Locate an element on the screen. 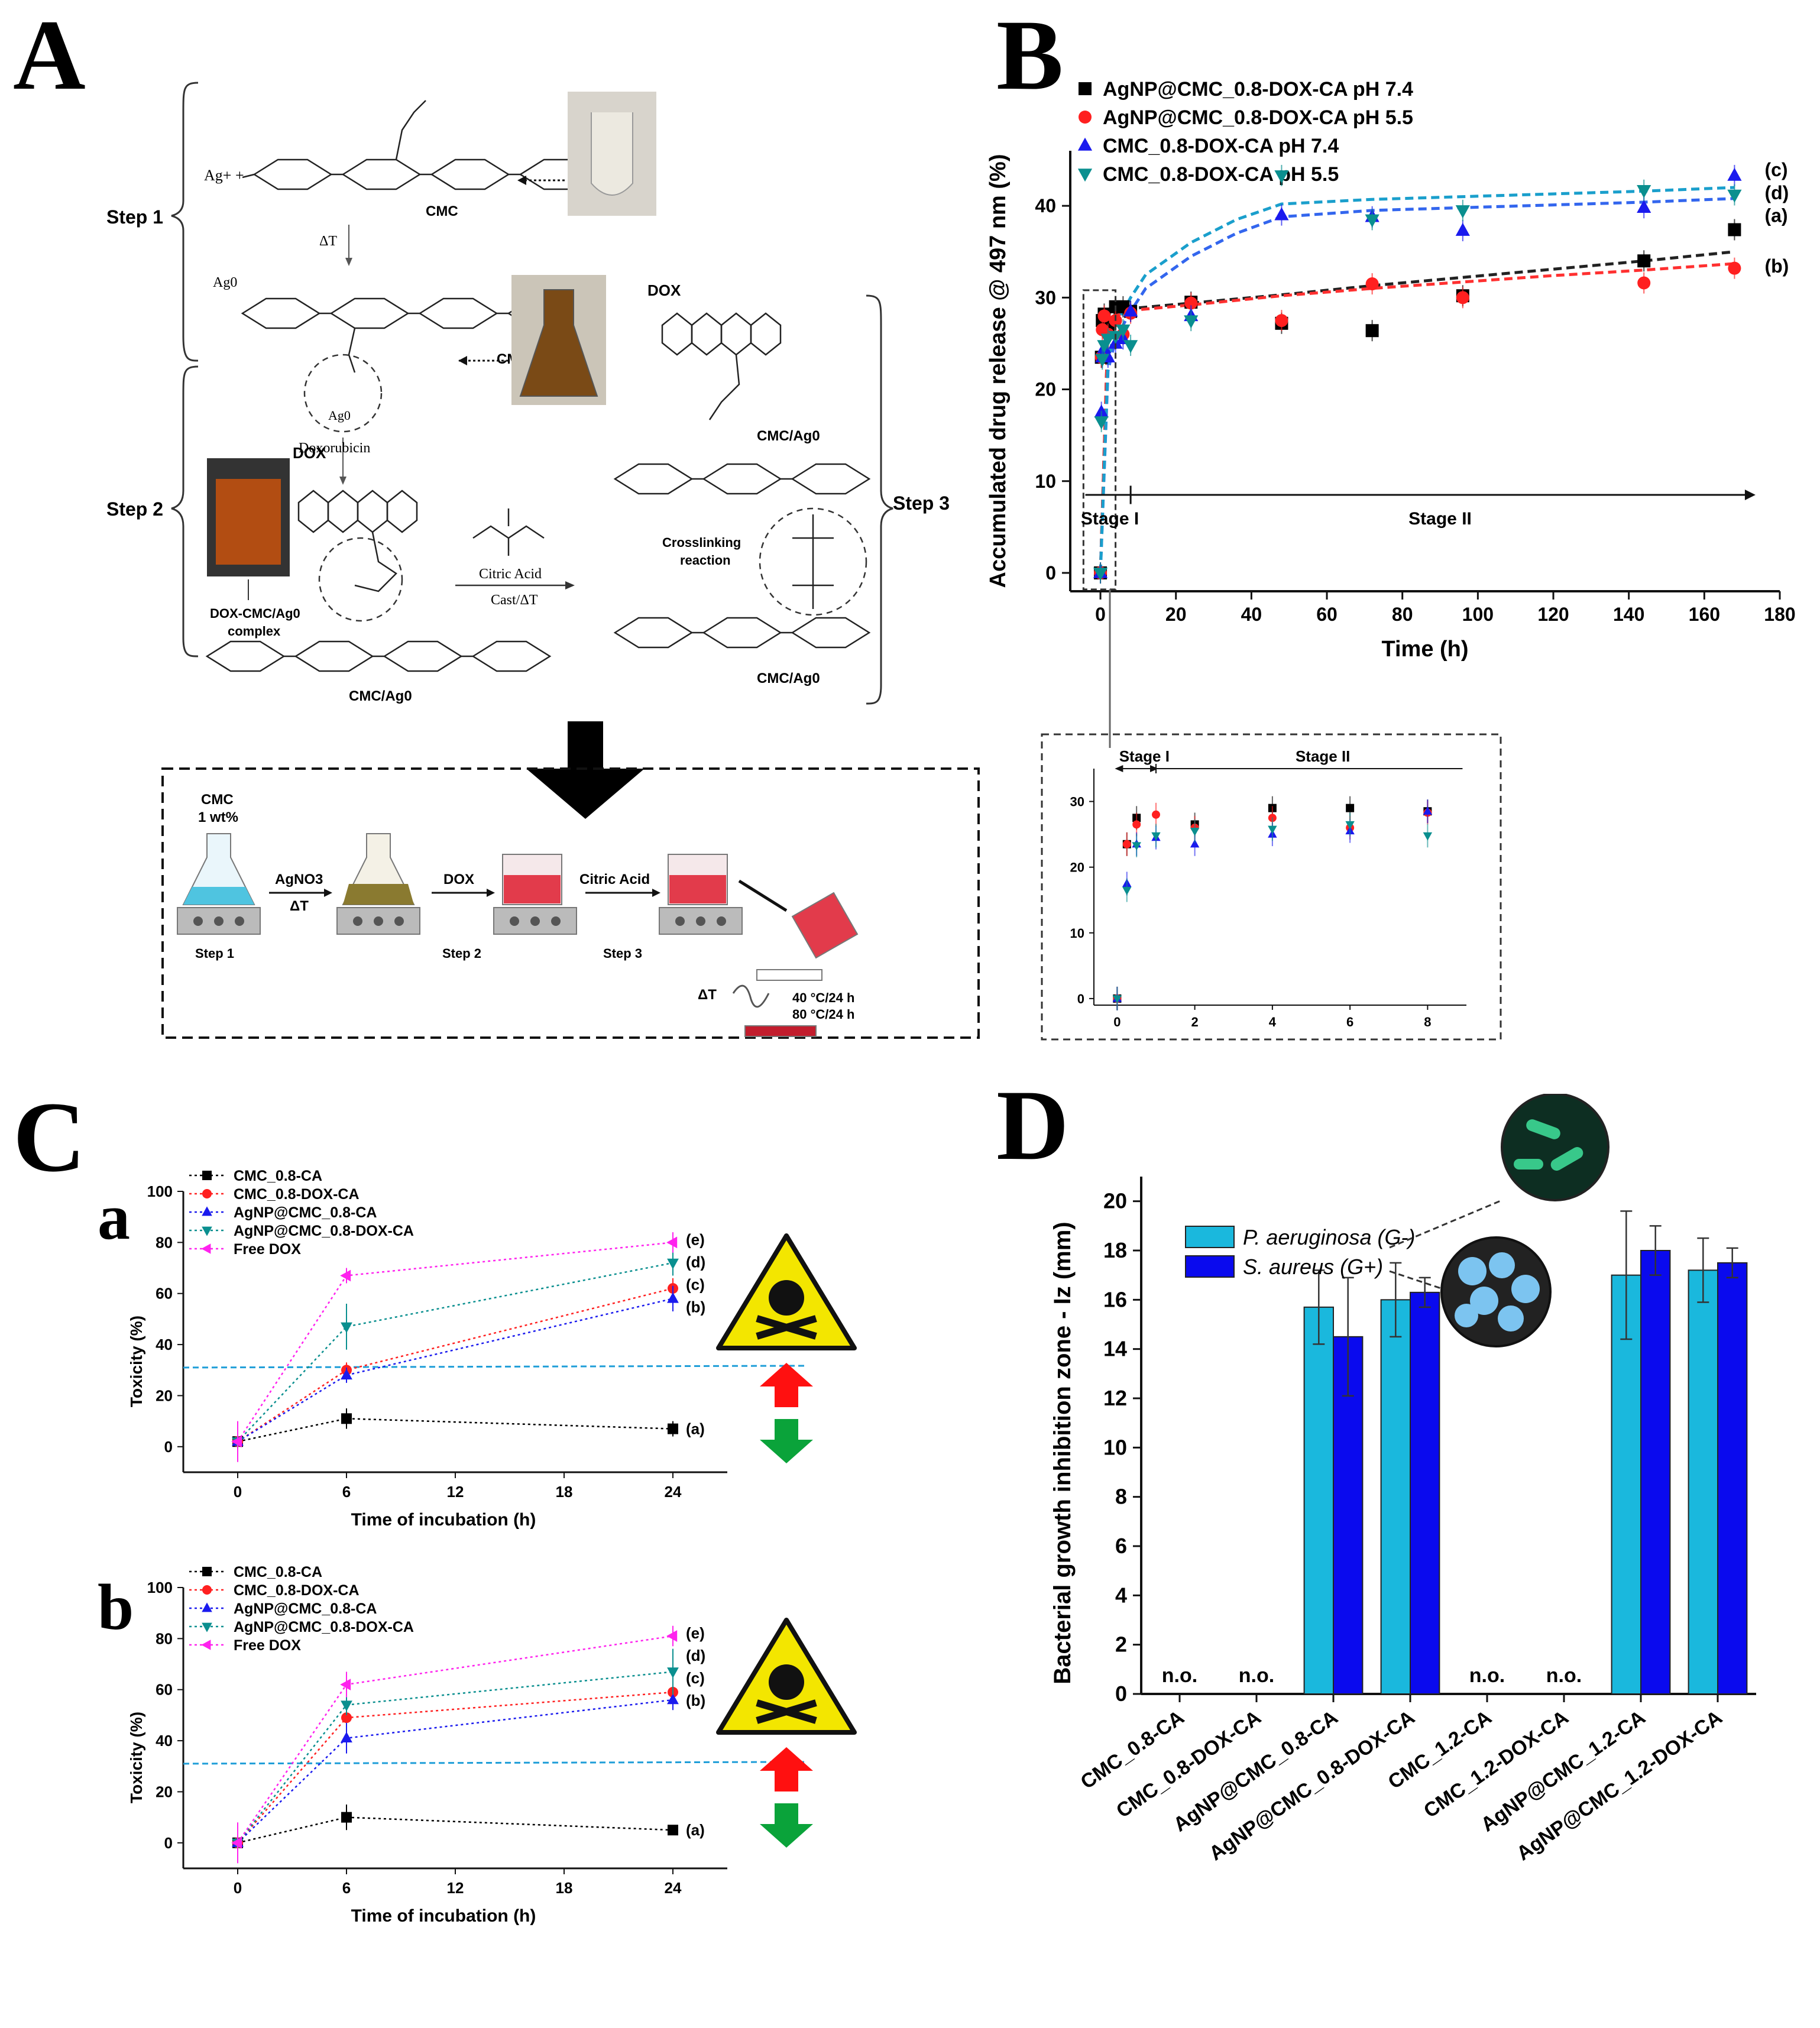 Image resolution: width=1820 pixels, height=2028 pixels. cb-x-axis-label: Time of incubation (h) is located at coordinates (443, 1916).